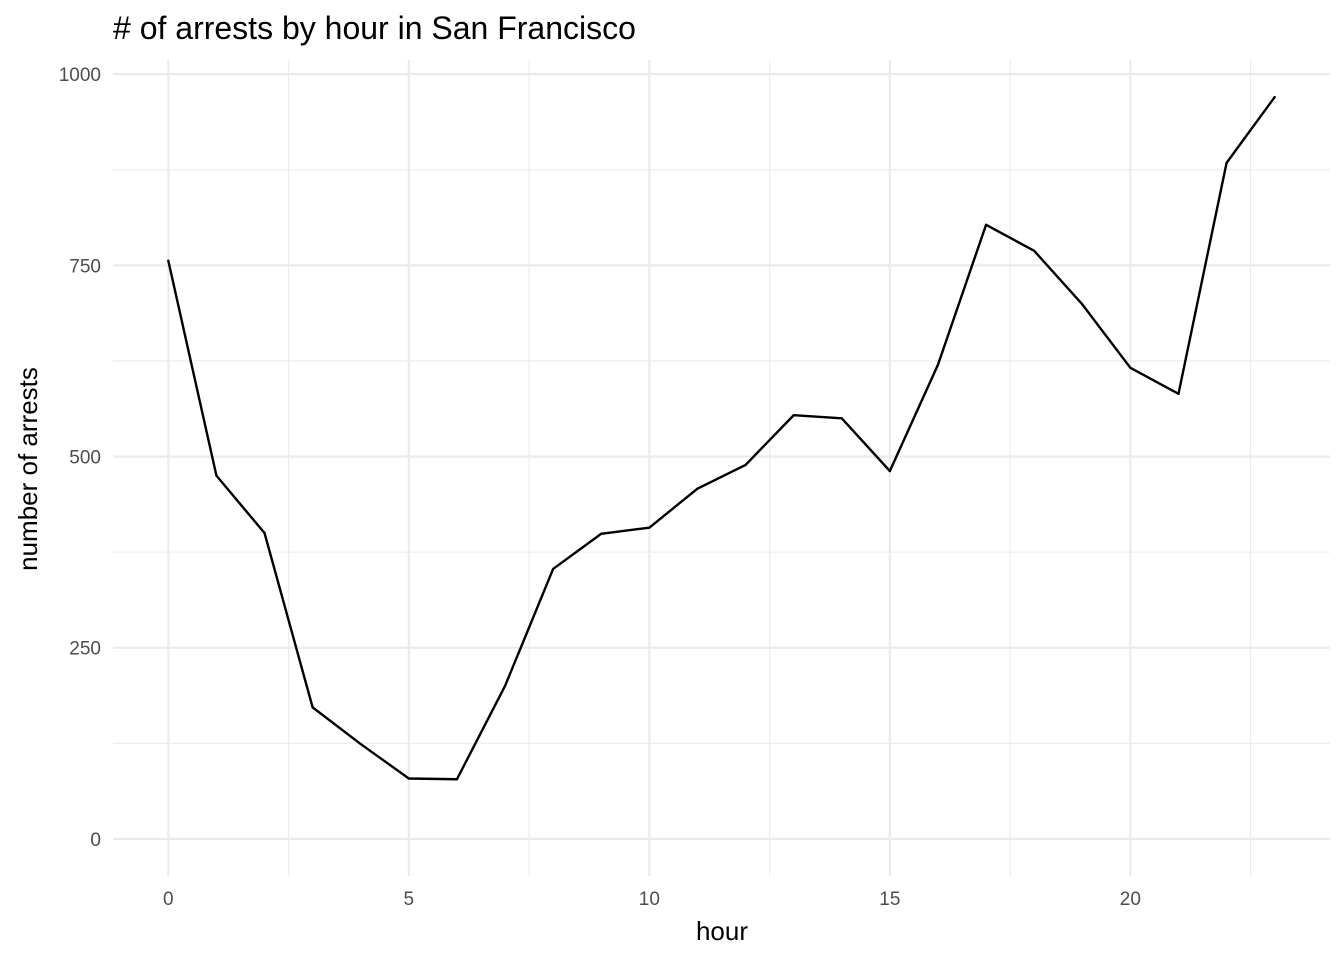 The height and width of the screenshot is (965, 1344). I want to click on x-tick-label: 5, so click(409, 899).